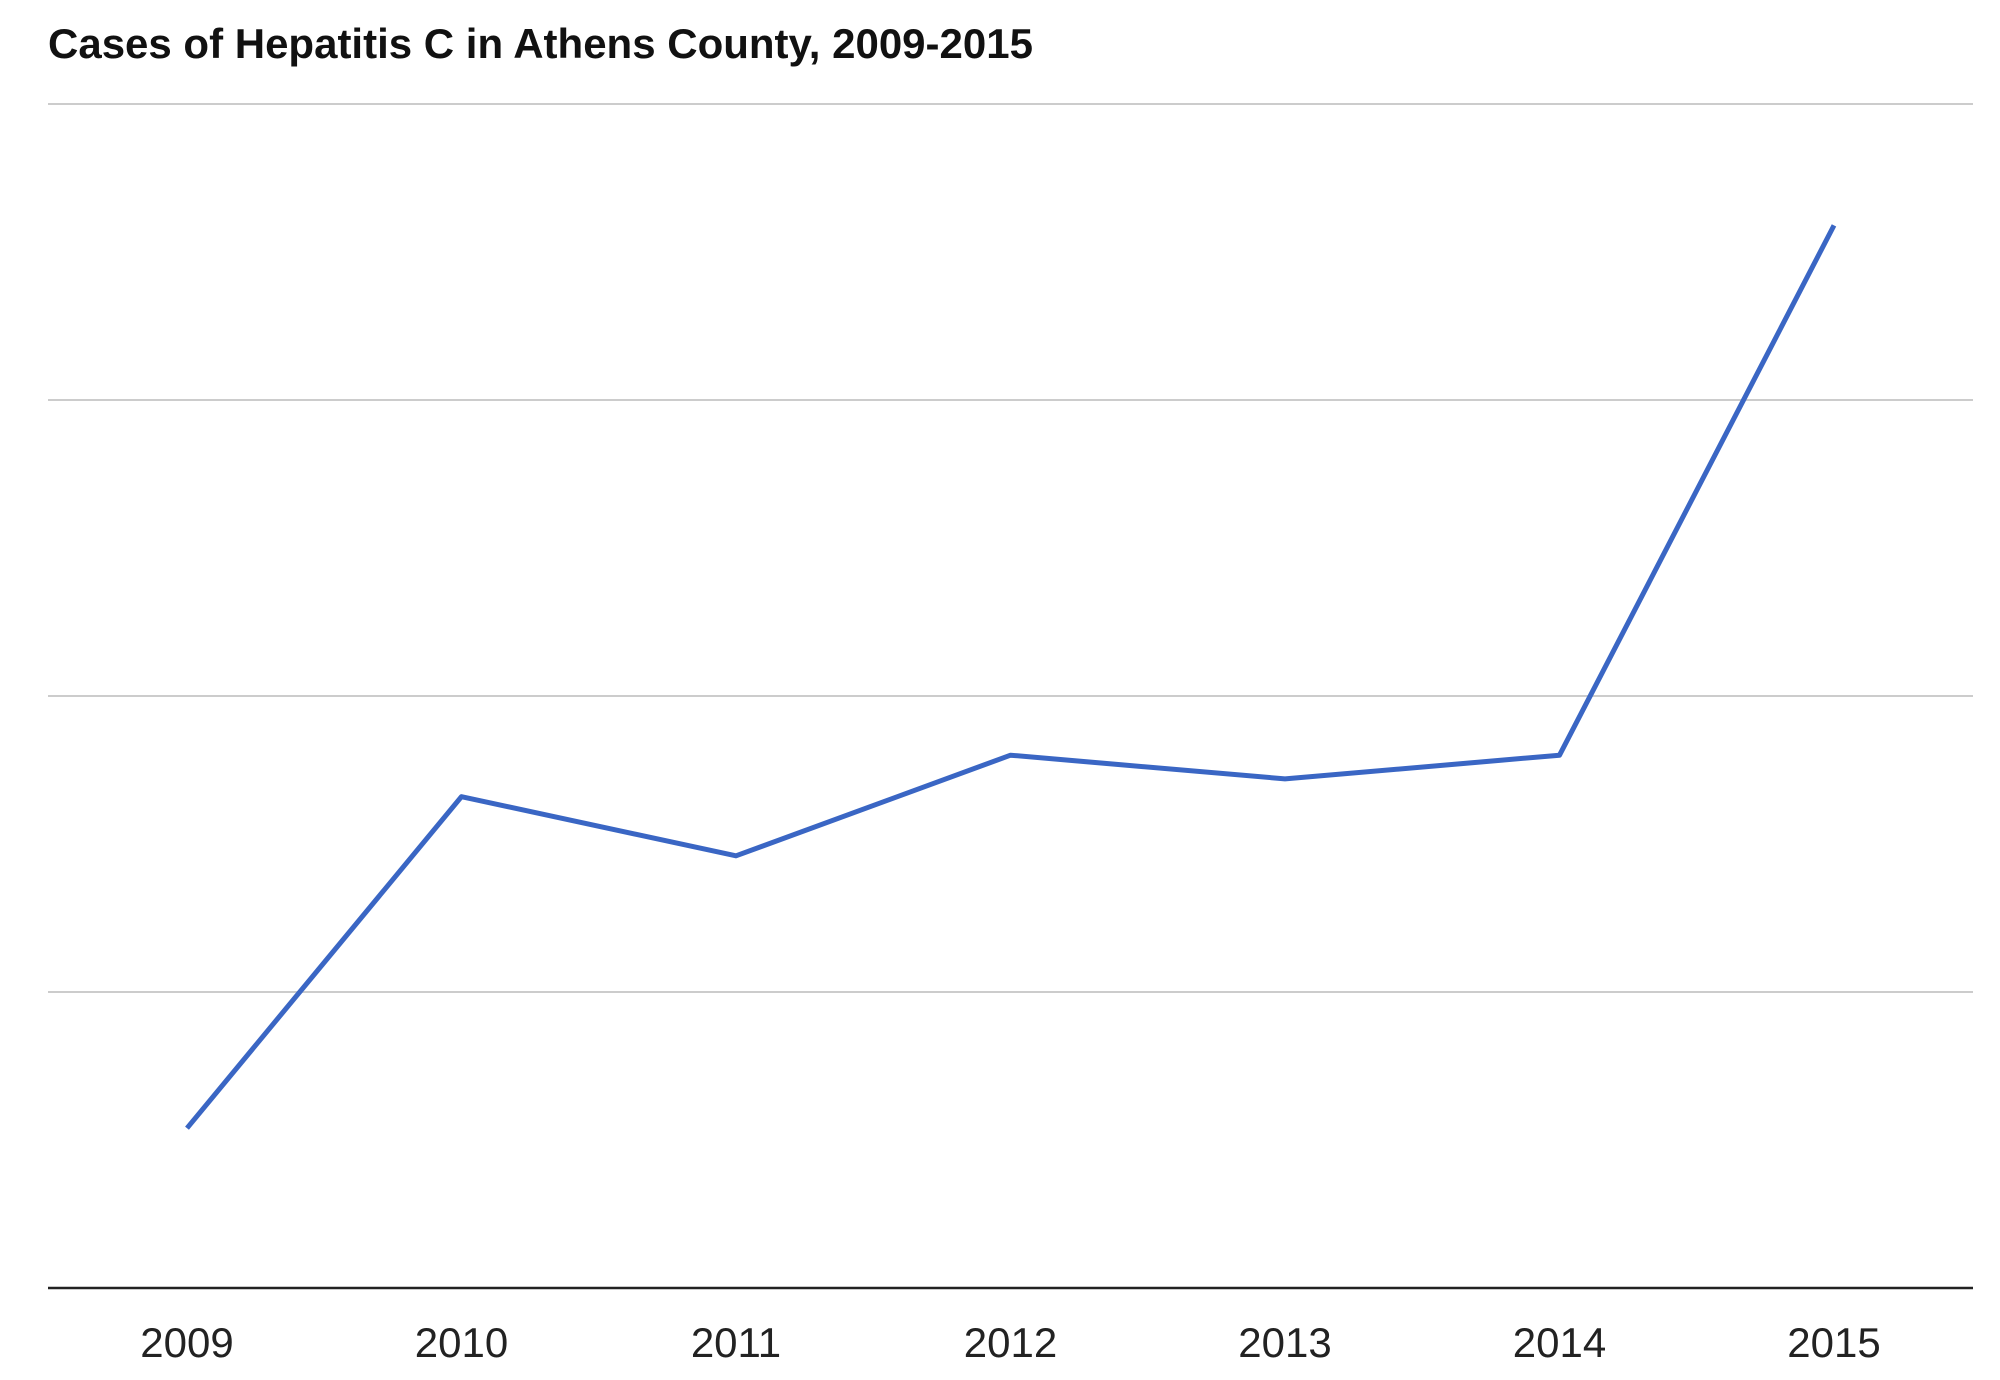 Image resolution: width=2000 pixels, height=1380 pixels. Describe the element at coordinates (1559, 1342) in the screenshot. I see `x-tick-label: 2014` at that location.